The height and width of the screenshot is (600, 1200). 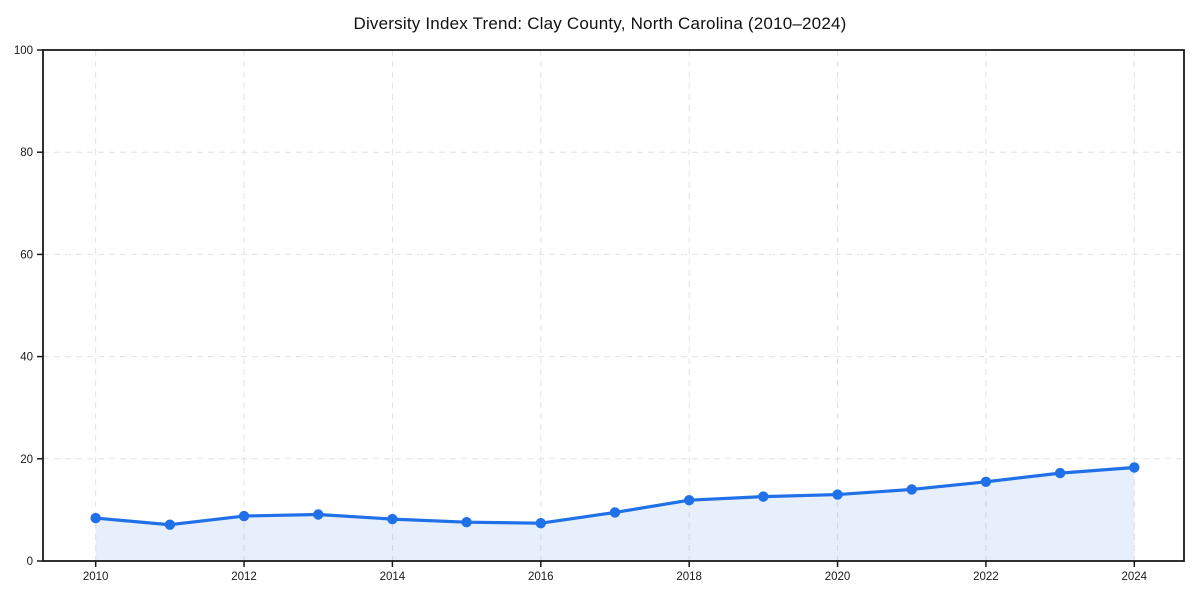 What do you see at coordinates (26, 153) in the screenshot?
I see `y-tick-label: 80` at bounding box center [26, 153].